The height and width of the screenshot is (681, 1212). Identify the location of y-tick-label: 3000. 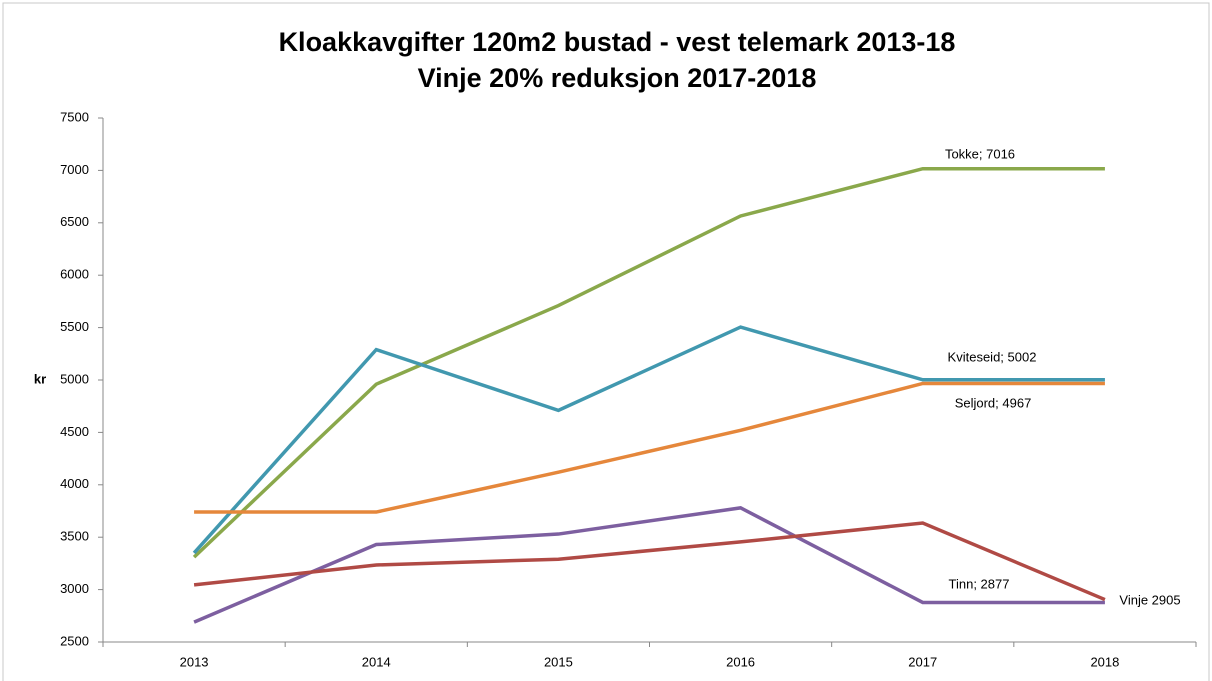
(74, 588).